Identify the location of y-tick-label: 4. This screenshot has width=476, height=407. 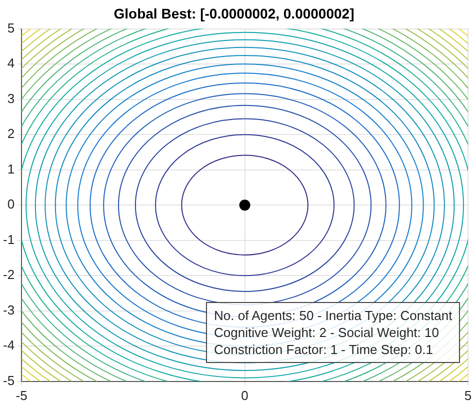
(11, 63).